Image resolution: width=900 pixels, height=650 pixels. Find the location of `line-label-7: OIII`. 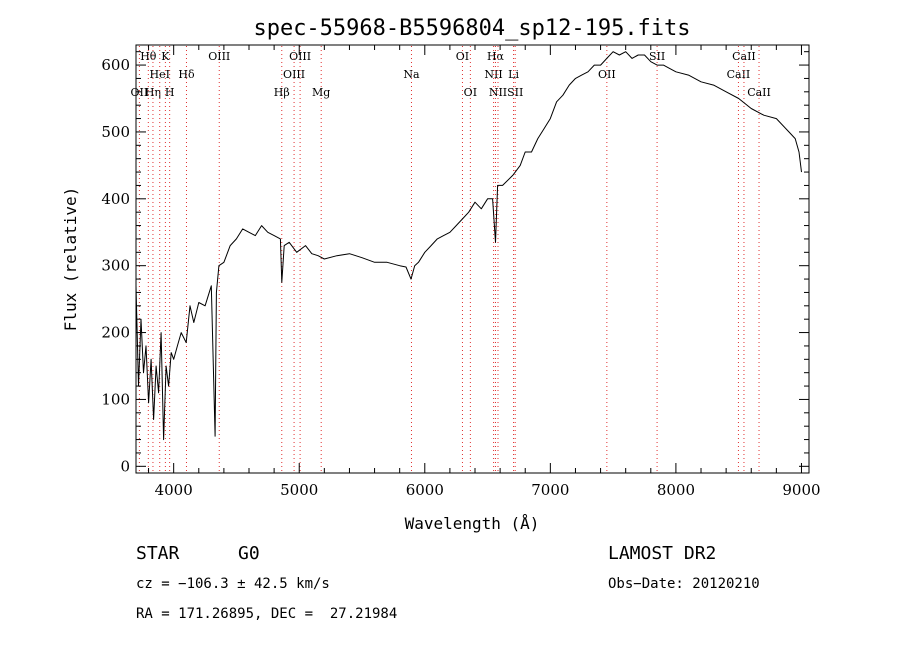

line-label-7: OIII is located at coordinates (219, 56).